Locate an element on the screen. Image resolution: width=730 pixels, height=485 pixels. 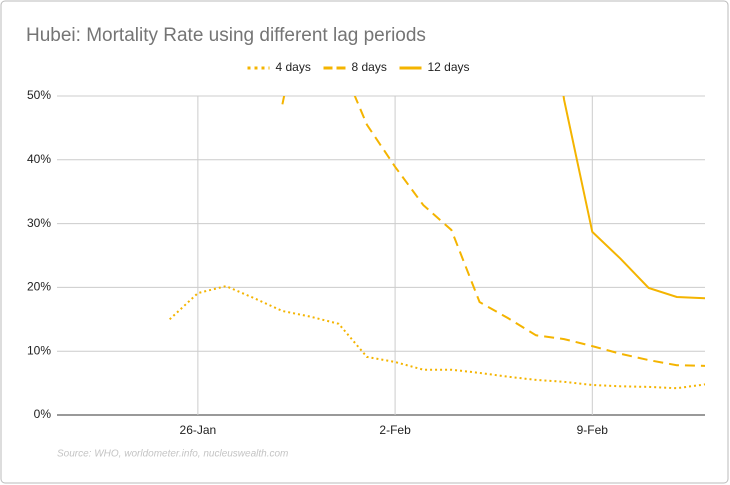
y-tick-label: 10% is located at coordinates (39, 350).